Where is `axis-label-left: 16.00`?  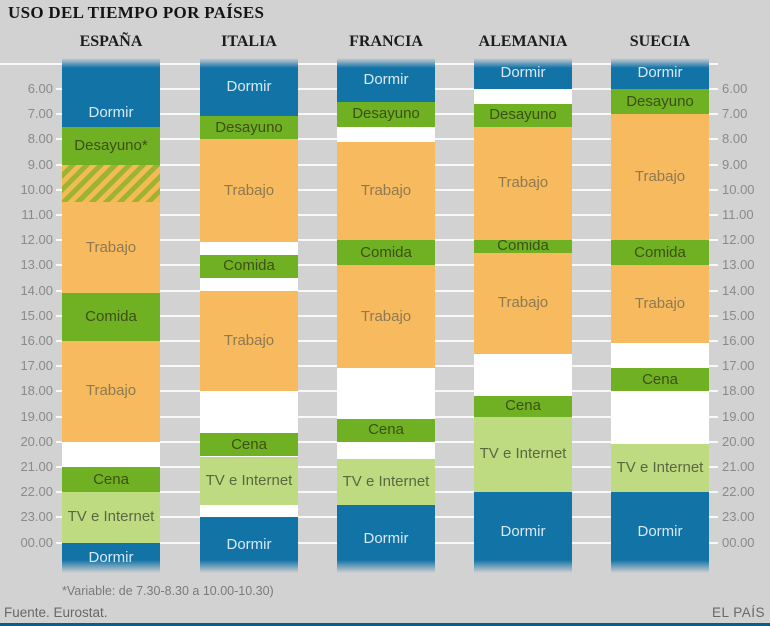 axis-label-left: 16.00 is located at coordinates (36, 340).